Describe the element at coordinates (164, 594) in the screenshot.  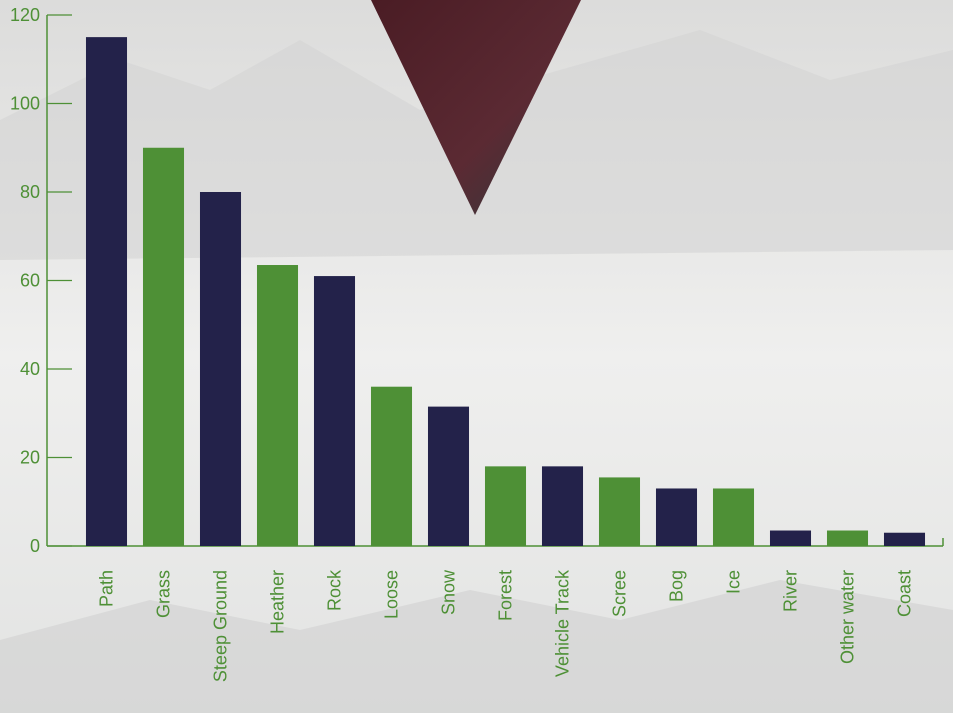
I see `x-tick-label: Grass` at that location.